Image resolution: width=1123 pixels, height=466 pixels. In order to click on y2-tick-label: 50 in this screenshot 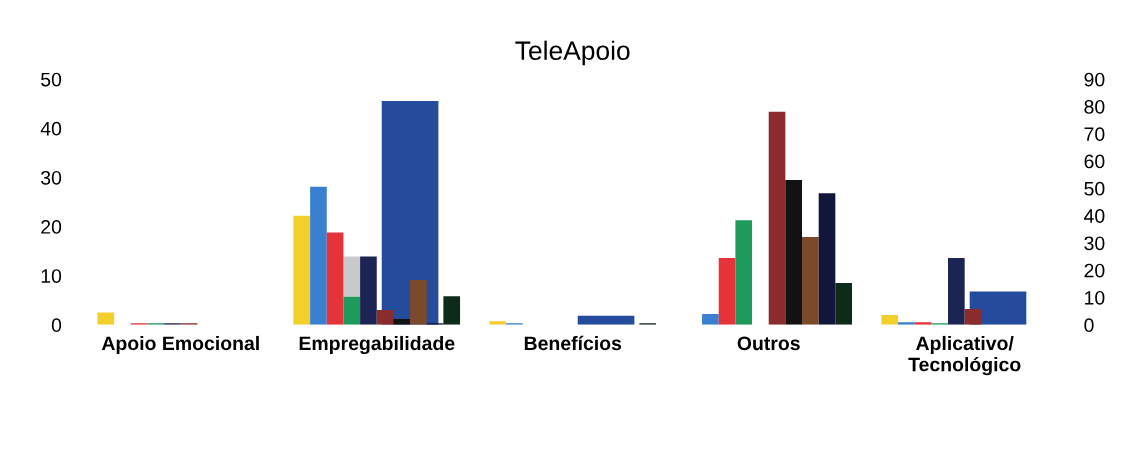, I will do `click(1094, 188)`.